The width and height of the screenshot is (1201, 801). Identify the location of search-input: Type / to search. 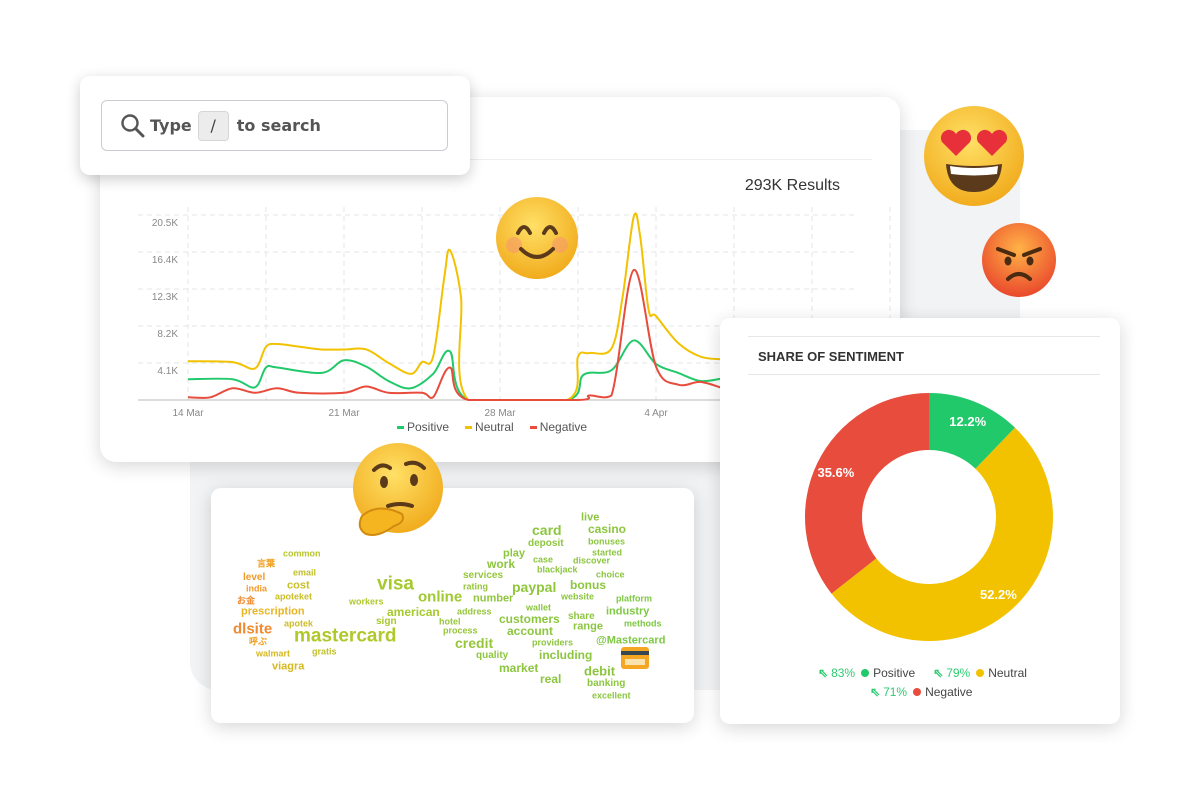
(274, 125).